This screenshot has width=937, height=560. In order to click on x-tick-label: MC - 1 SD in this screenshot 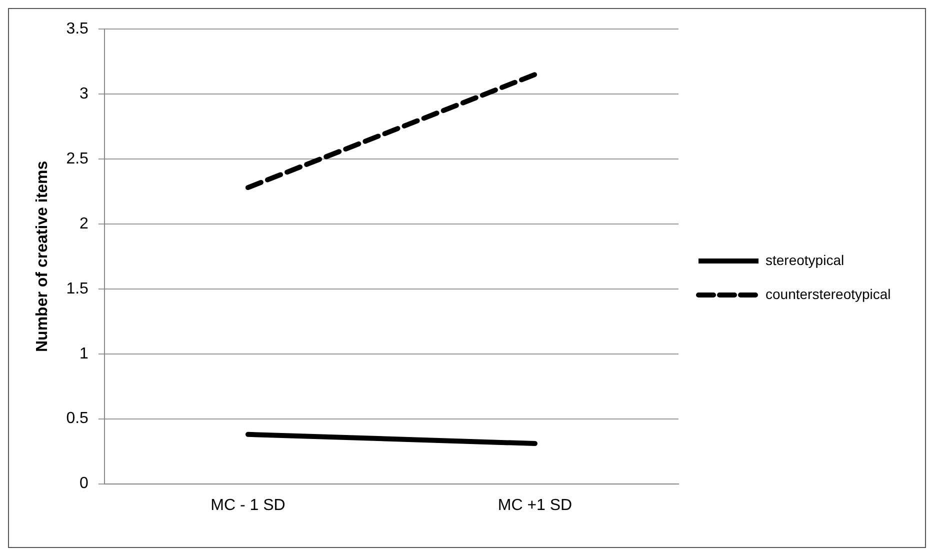, I will do `click(248, 505)`.